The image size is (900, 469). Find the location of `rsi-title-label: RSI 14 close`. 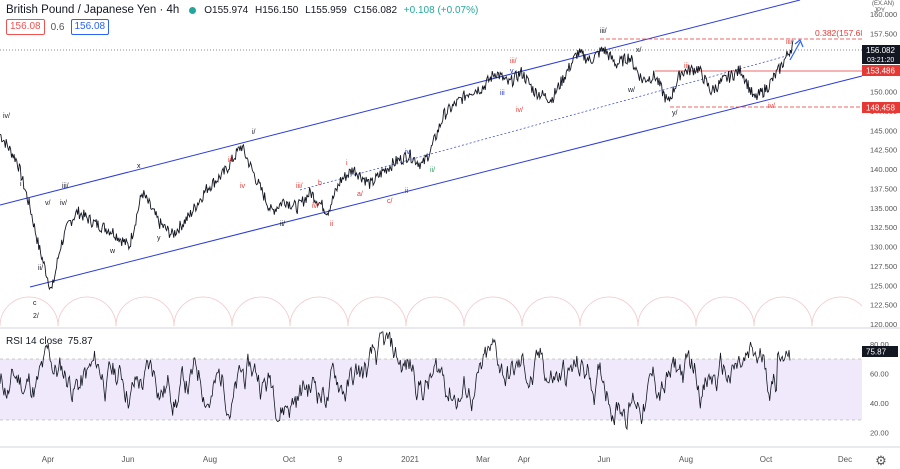

rsi-title-label: RSI 14 close is located at coordinates (34, 341).